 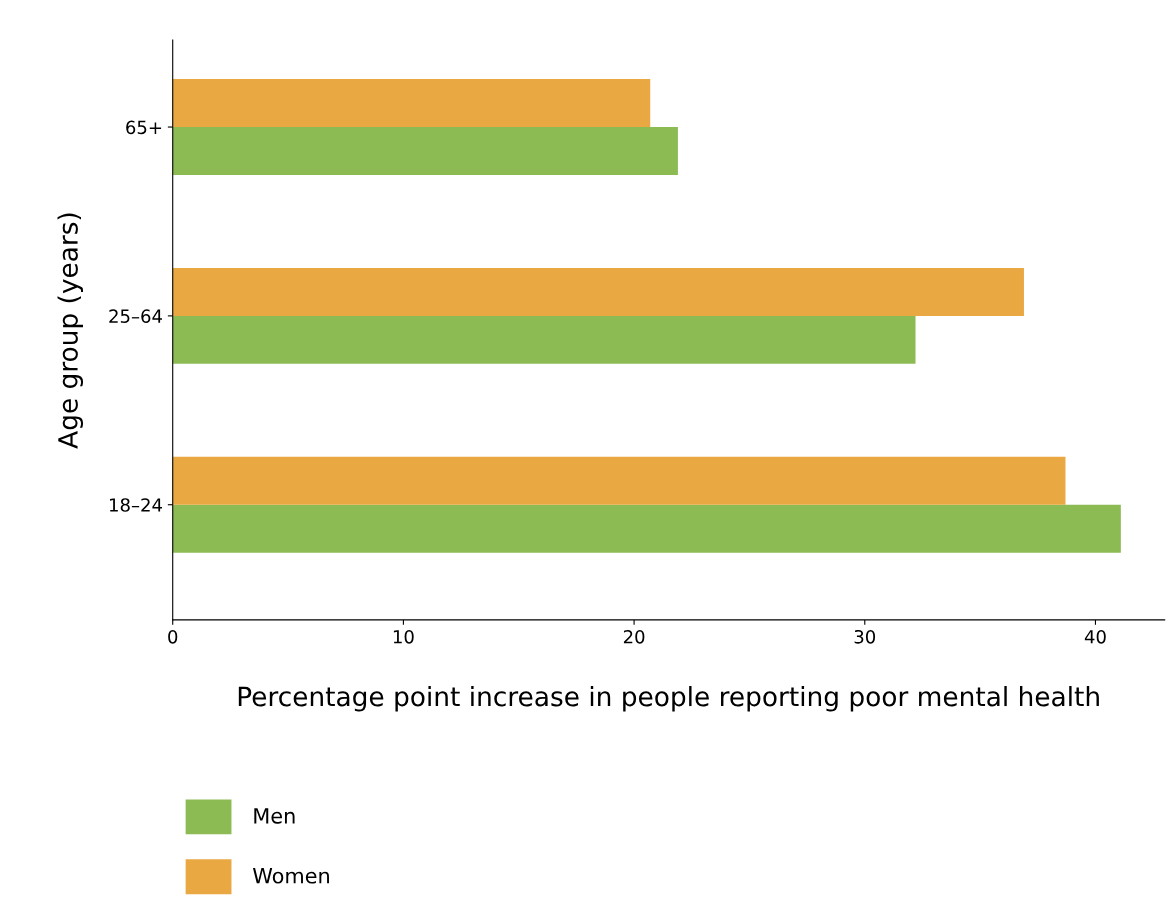 I want to click on x-tick-label: 20, so click(x=634, y=636).